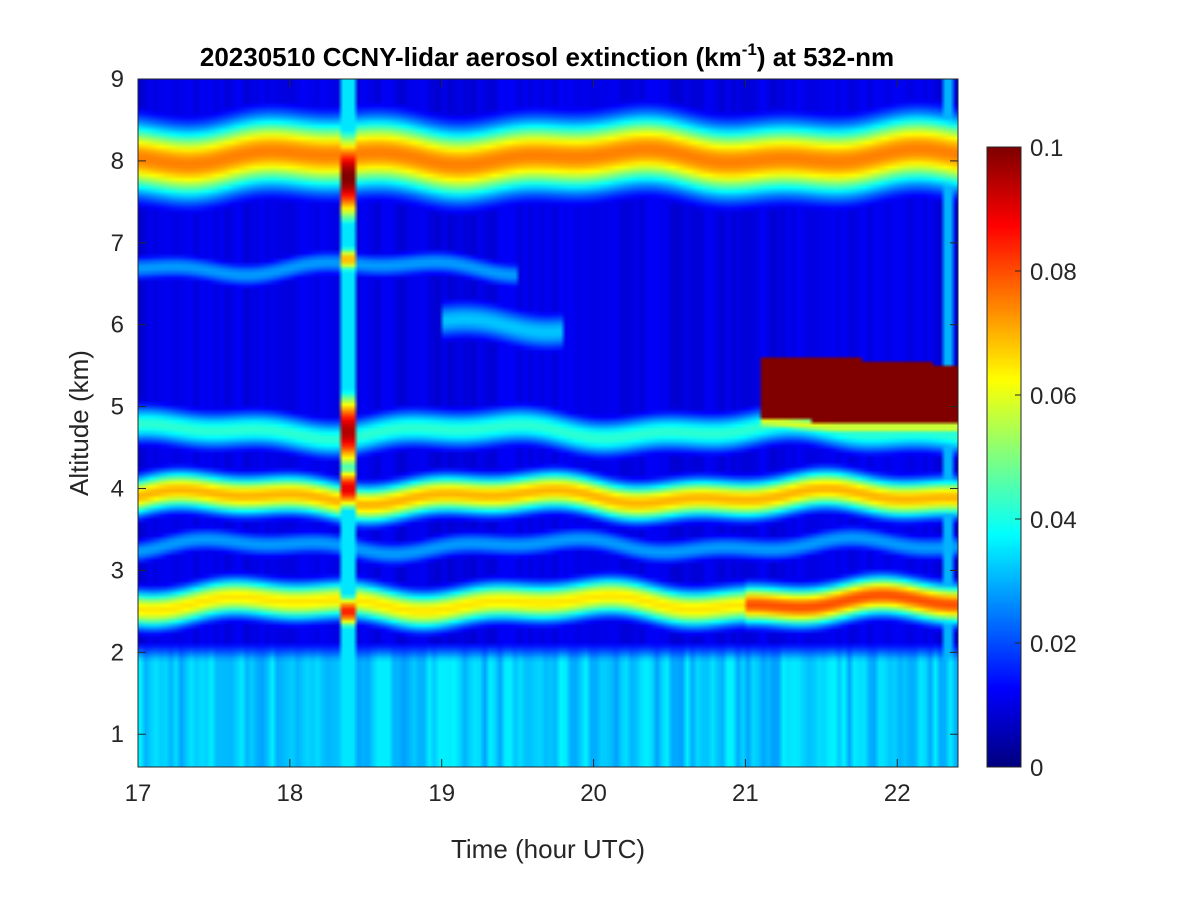 The height and width of the screenshot is (905, 1200). I want to click on y-tick-label: 8, so click(117, 161).